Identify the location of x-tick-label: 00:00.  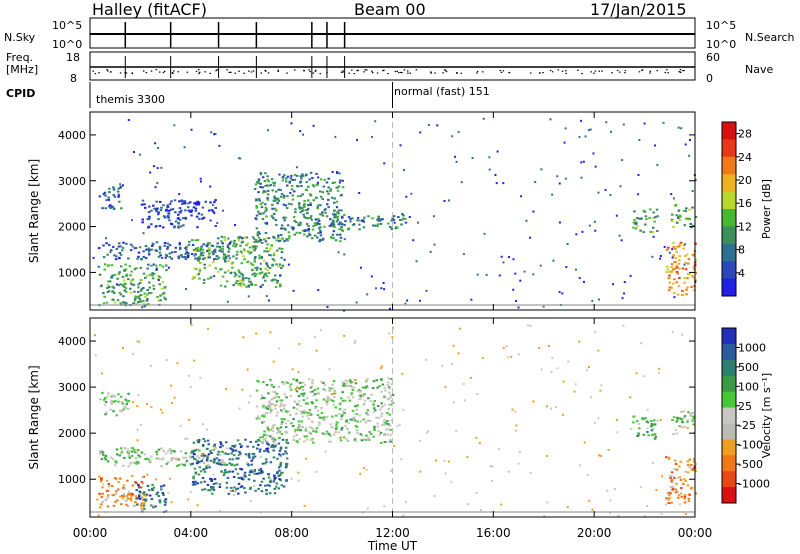
(695, 533).